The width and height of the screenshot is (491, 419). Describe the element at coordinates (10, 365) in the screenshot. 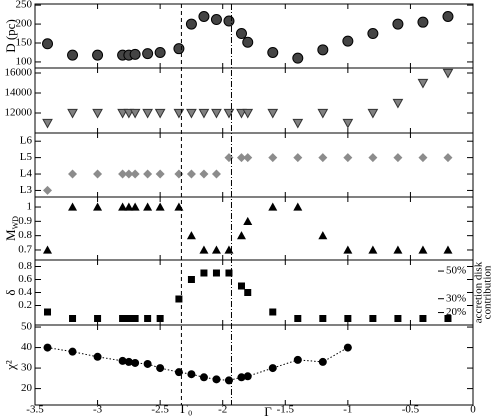

I see `y-axis-label: χ²` at that location.